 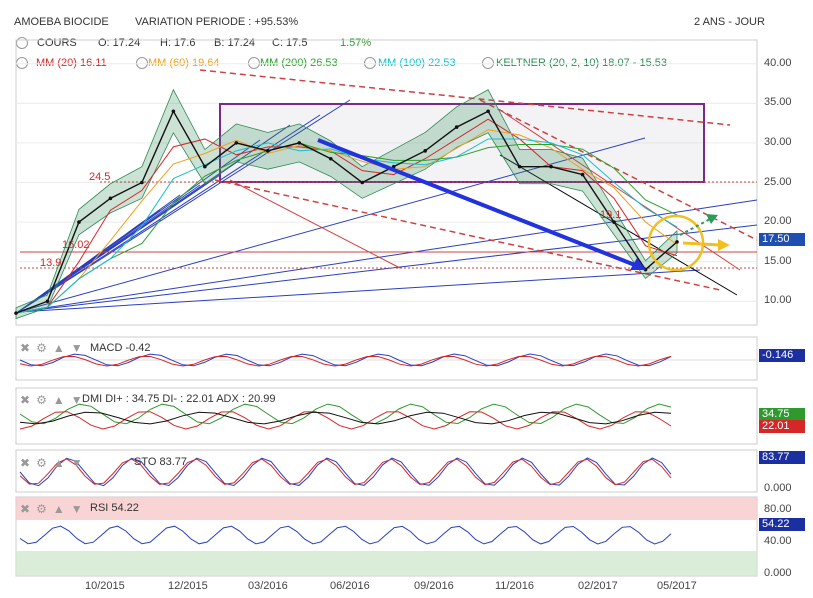 What do you see at coordinates (179, 399) in the screenshot?
I see `dmi-label: DMI DI+ : 34.75 DI- : 22.01 ADX : 20.99` at bounding box center [179, 399].